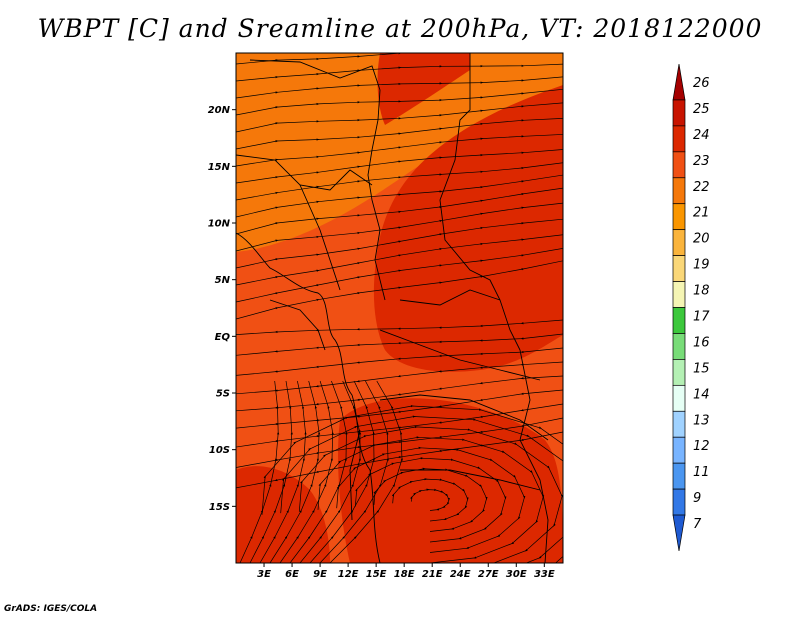  Describe the element at coordinates (701, 109) in the screenshot. I see `colorbar-label: 25` at that location.